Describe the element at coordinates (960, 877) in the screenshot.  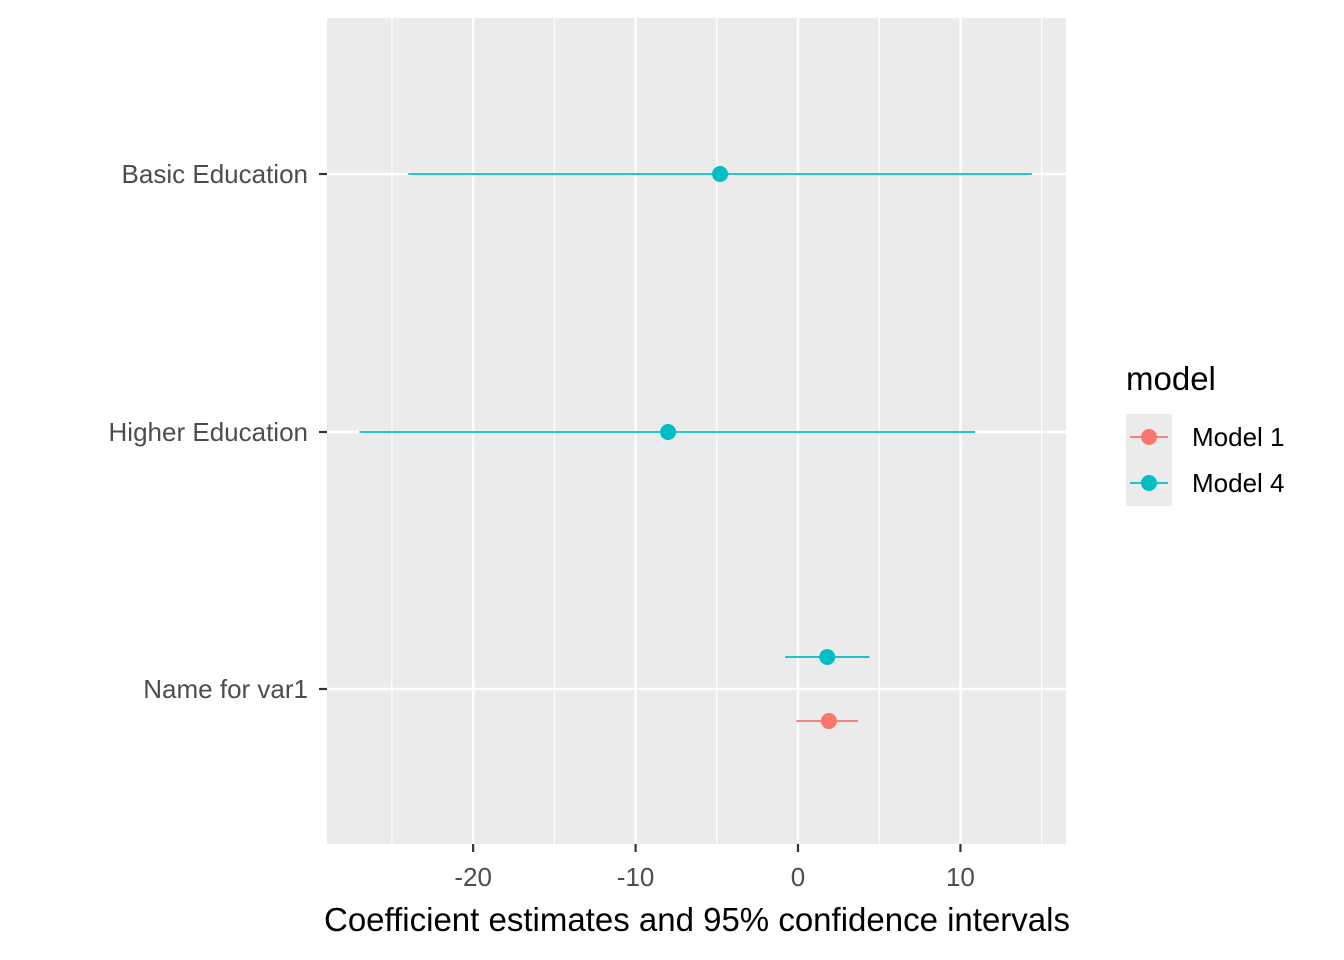
I see `x-tick-label: 10` at that location.